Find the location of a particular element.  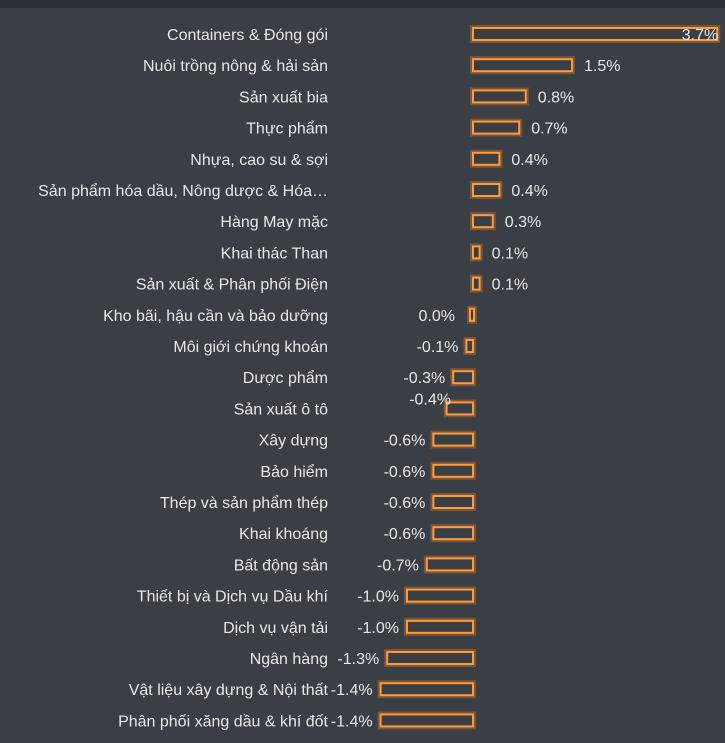

category-label: Khai thác Than is located at coordinates (274, 253).